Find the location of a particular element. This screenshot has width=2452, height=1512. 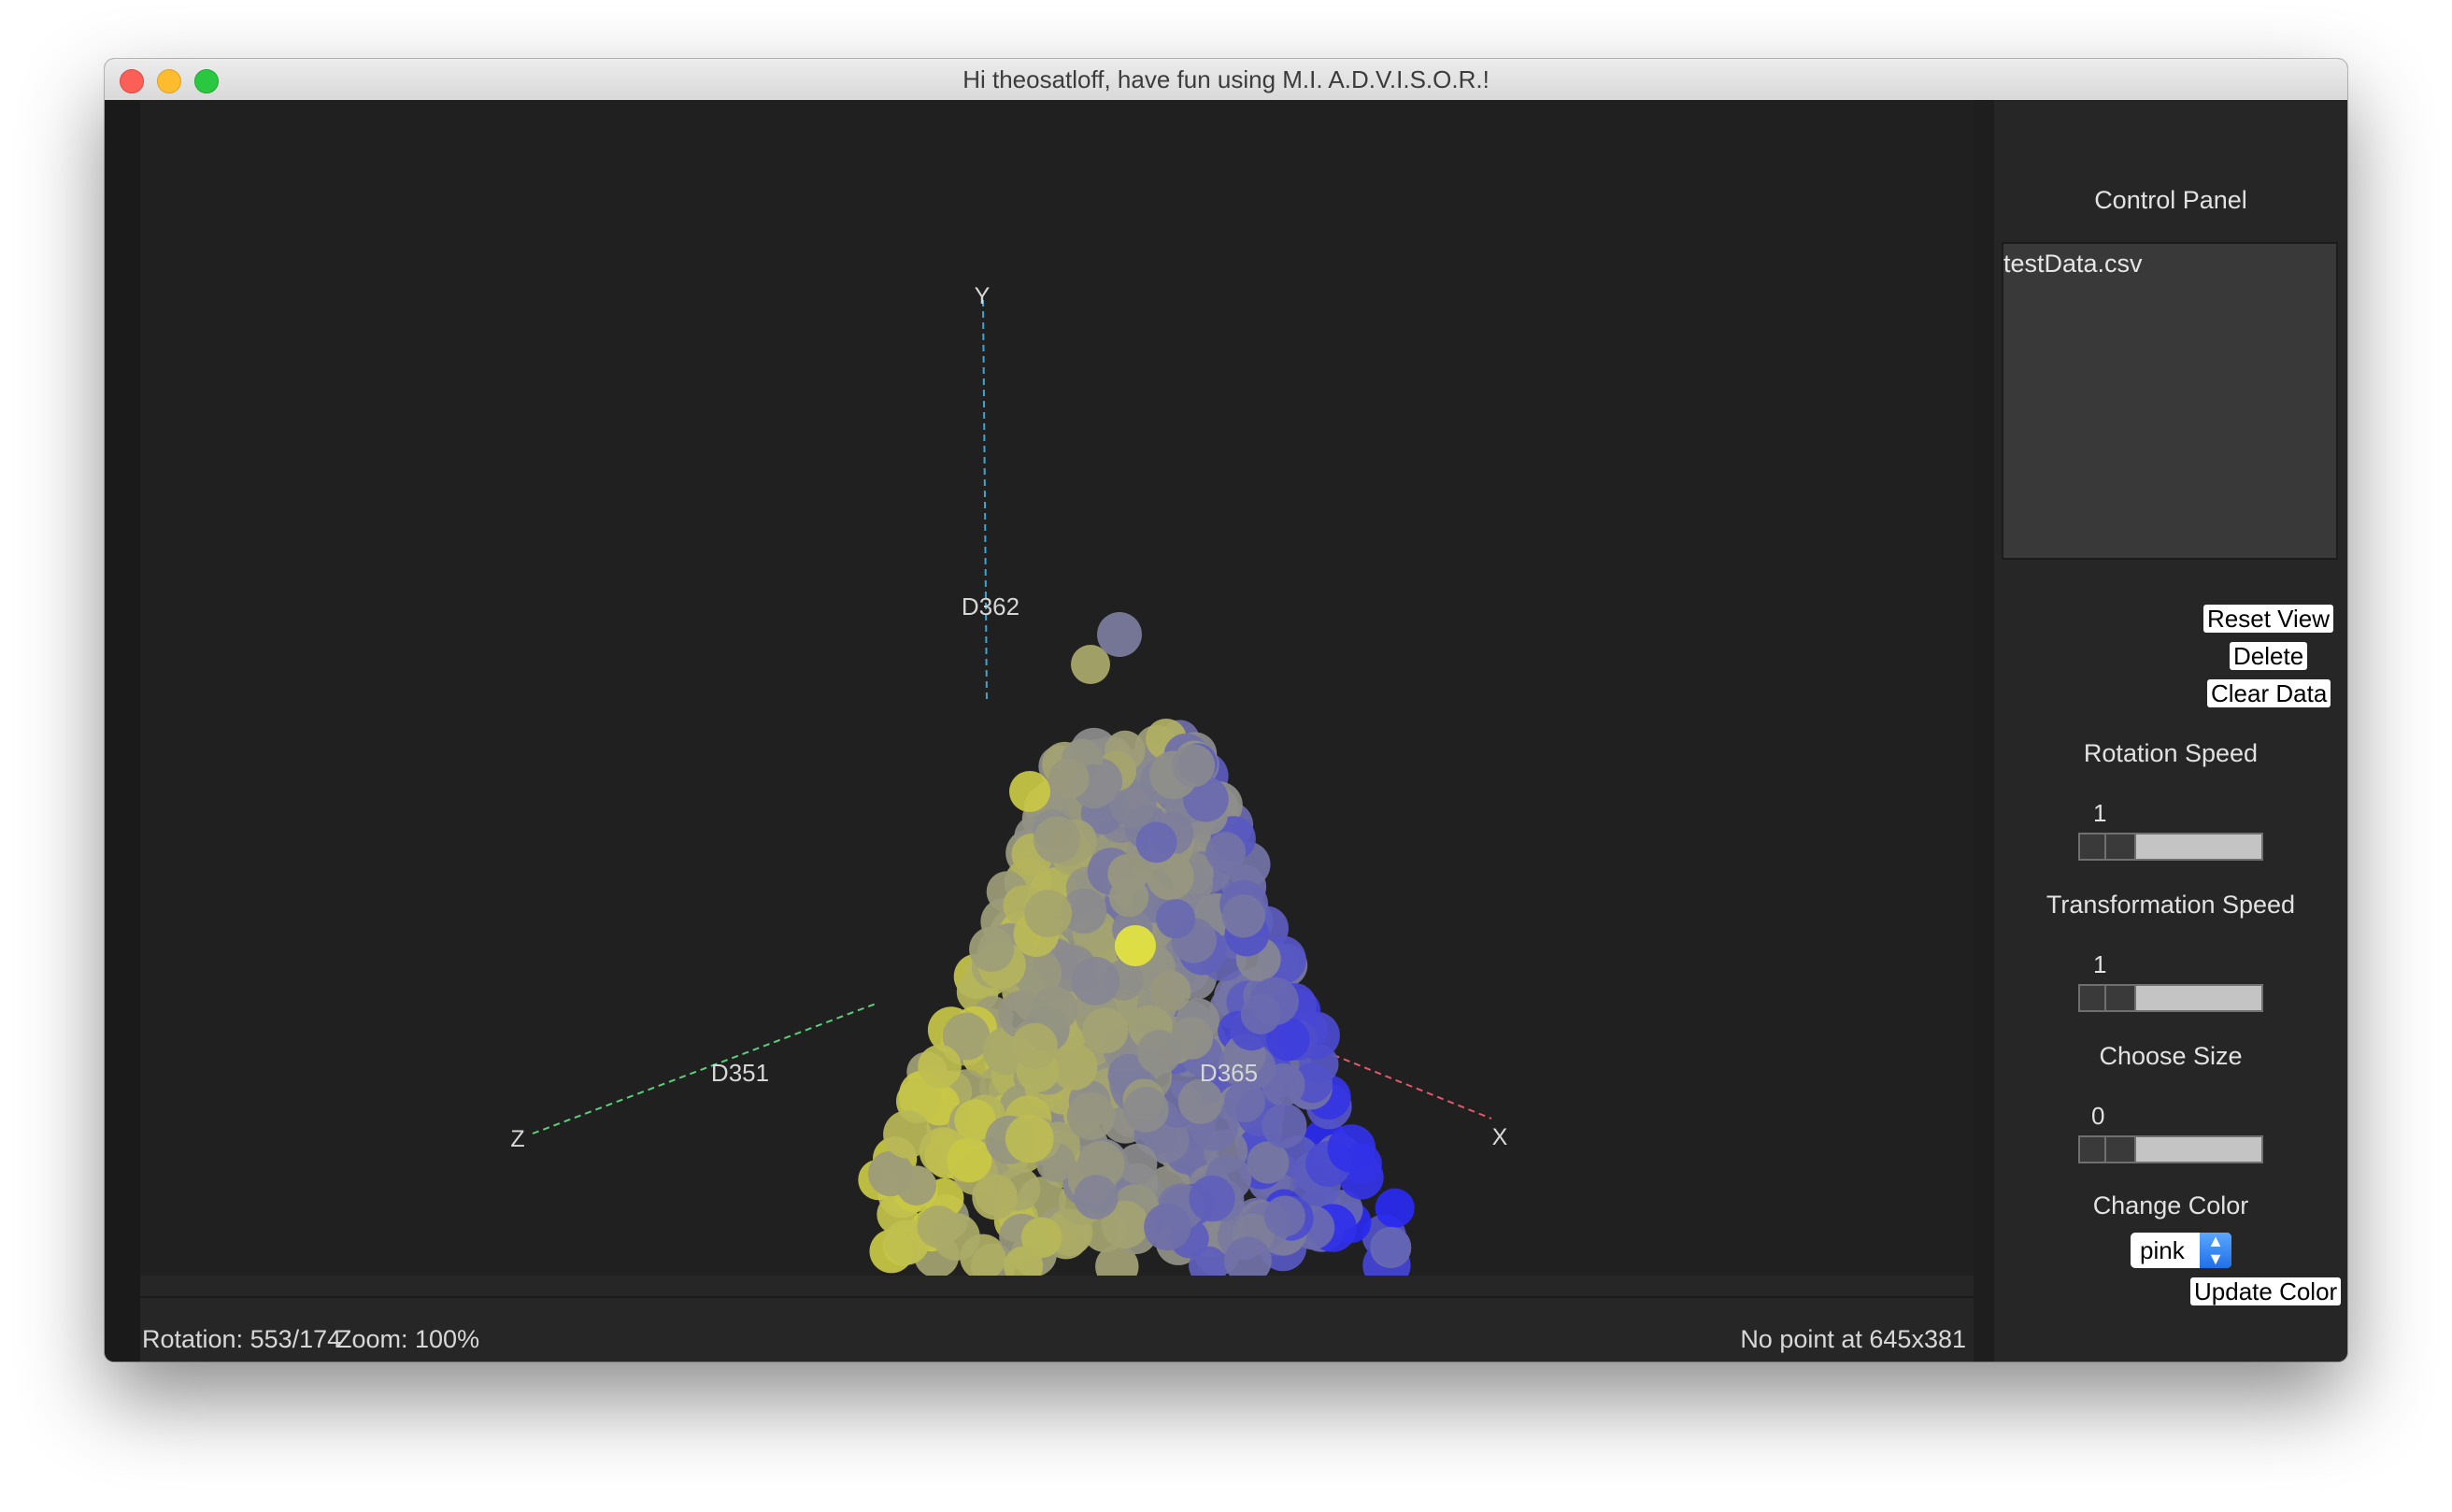

chevron-up-down-icon: ▲ ▼ is located at coordinates (2215, 1250).